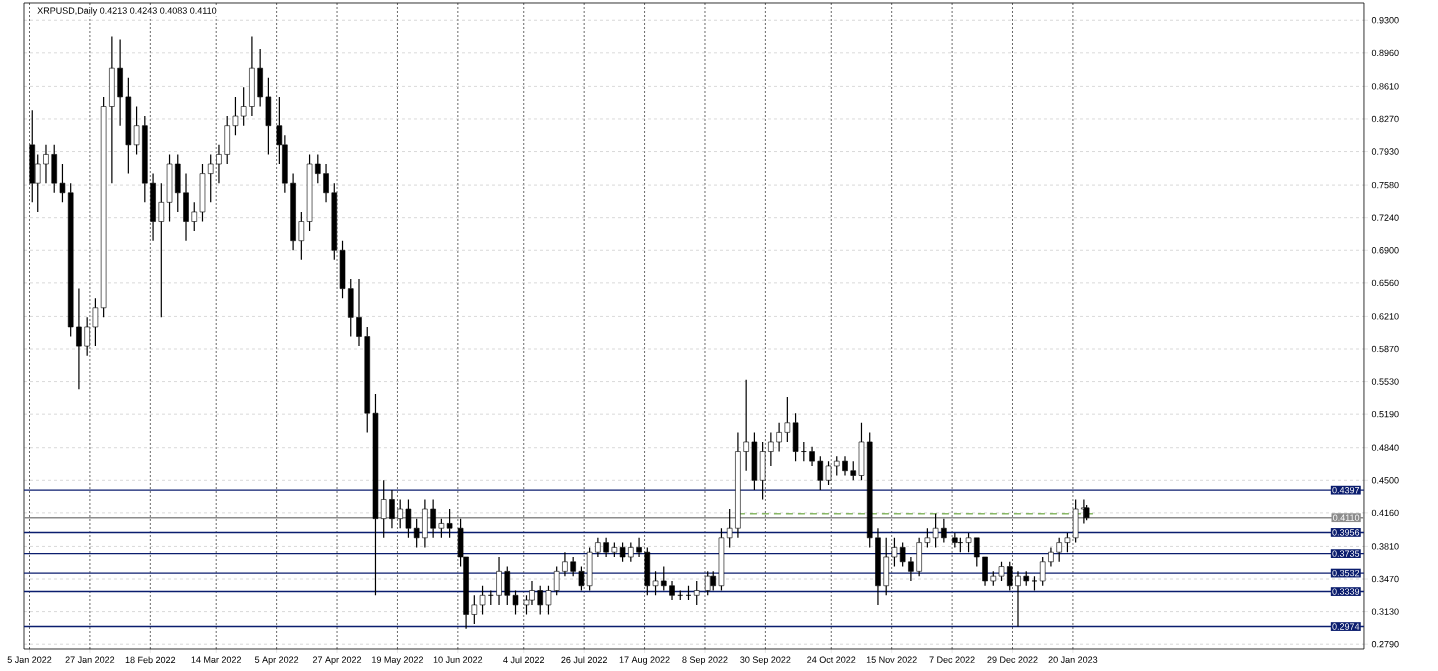 The width and height of the screenshot is (1438, 671). Describe the element at coordinates (705, 660) in the screenshot. I see `x-tick-label: 8 Sep 2022` at that location.